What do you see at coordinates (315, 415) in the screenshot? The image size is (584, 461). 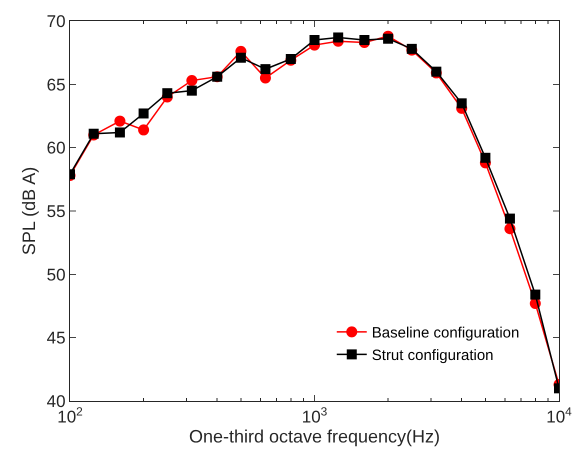 I see `x-tick-label: 10$^{3}$` at bounding box center [315, 415].